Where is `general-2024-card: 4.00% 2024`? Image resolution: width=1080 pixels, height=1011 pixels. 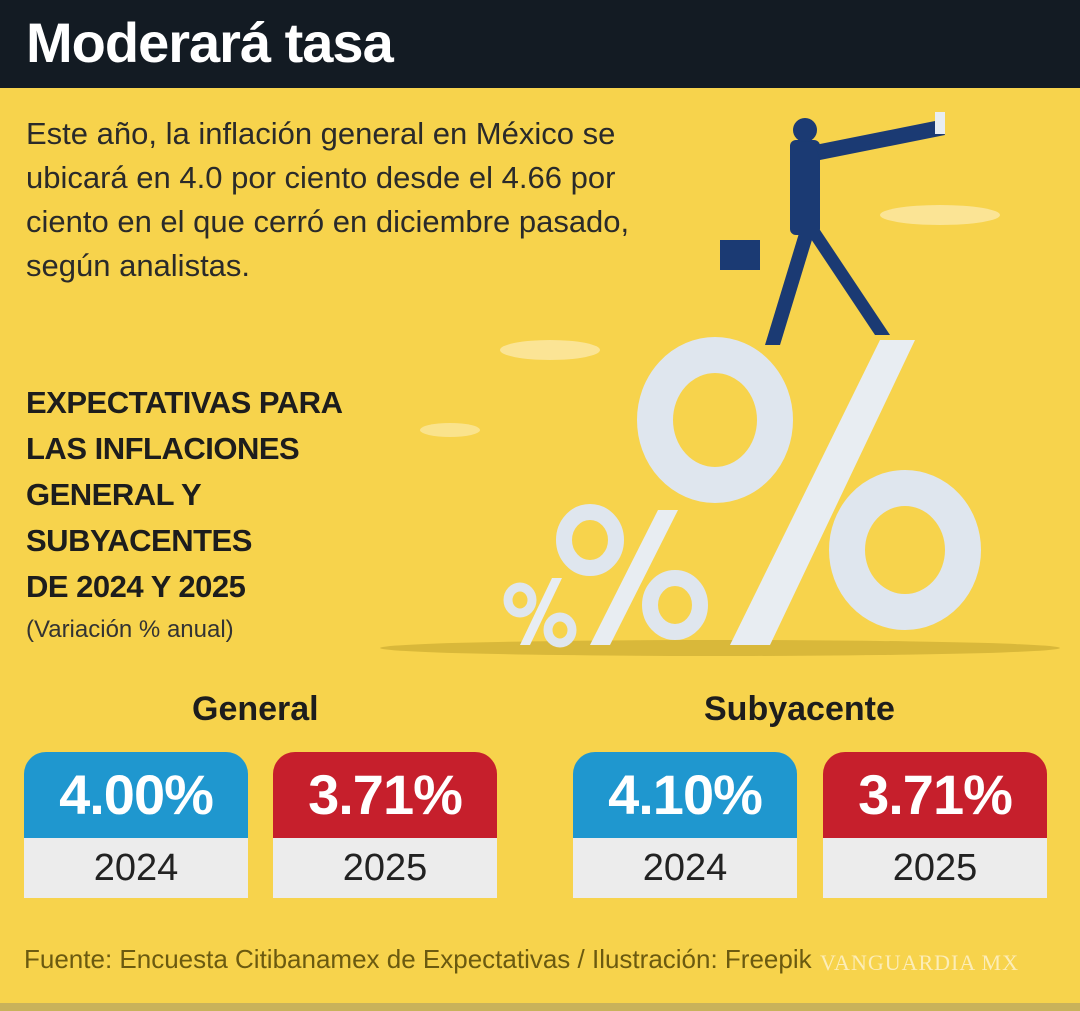
general-2024-card: 4.00% 2024 is located at coordinates (136, 825).